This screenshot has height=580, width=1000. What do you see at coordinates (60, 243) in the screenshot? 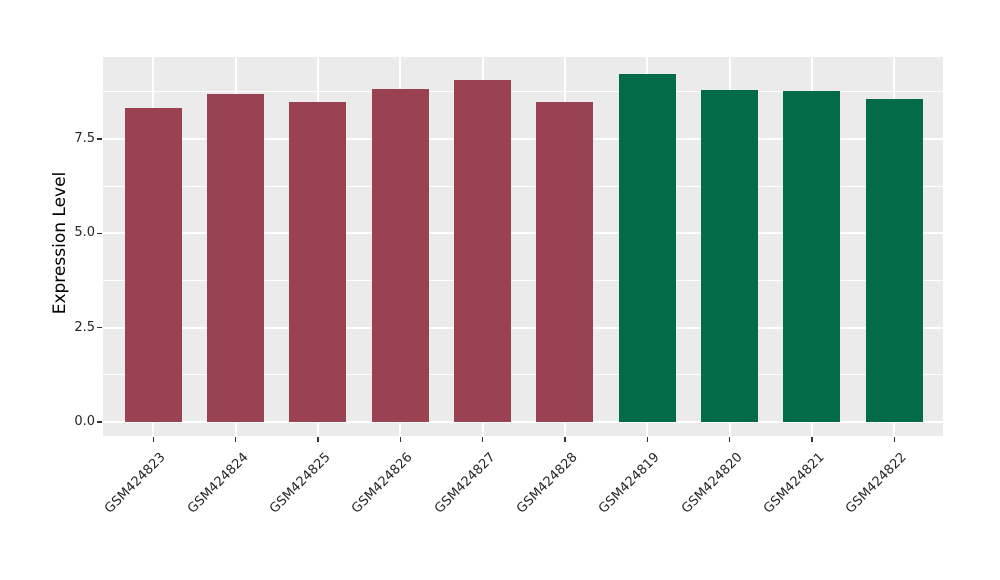
I see `y-axis-title: Expression Level` at bounding box center [60, 243].